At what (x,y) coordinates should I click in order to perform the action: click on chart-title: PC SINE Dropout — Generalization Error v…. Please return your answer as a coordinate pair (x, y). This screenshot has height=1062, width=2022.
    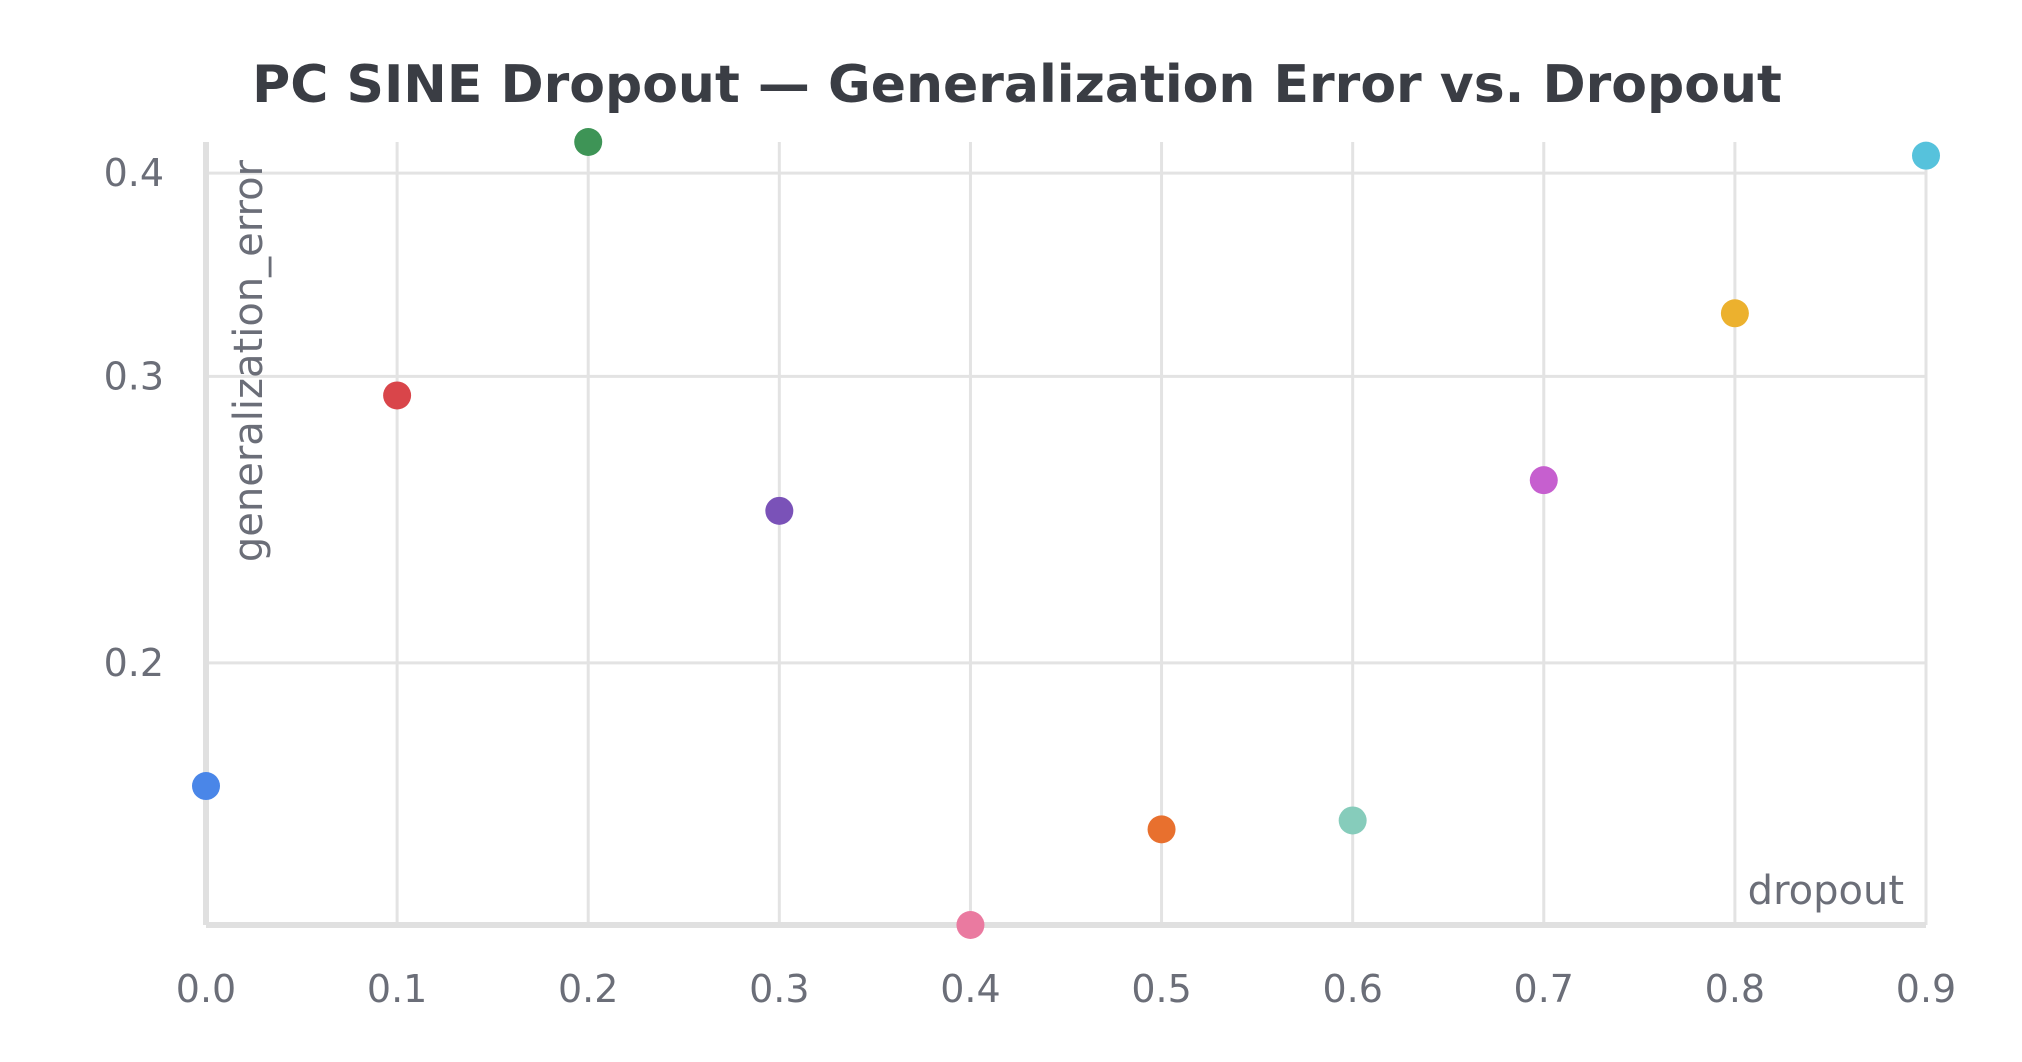
    Looking at the image, I should click on (1017, 85).